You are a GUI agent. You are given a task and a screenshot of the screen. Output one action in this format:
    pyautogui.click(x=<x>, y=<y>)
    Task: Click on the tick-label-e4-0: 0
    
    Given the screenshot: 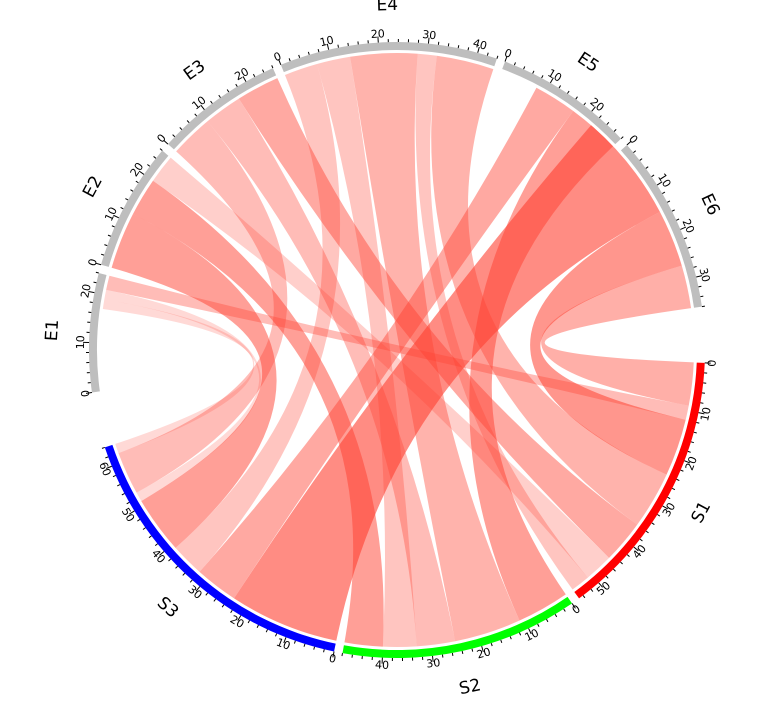 What is the action you would take?
    pyautogui.click(x=277, y=57)
    